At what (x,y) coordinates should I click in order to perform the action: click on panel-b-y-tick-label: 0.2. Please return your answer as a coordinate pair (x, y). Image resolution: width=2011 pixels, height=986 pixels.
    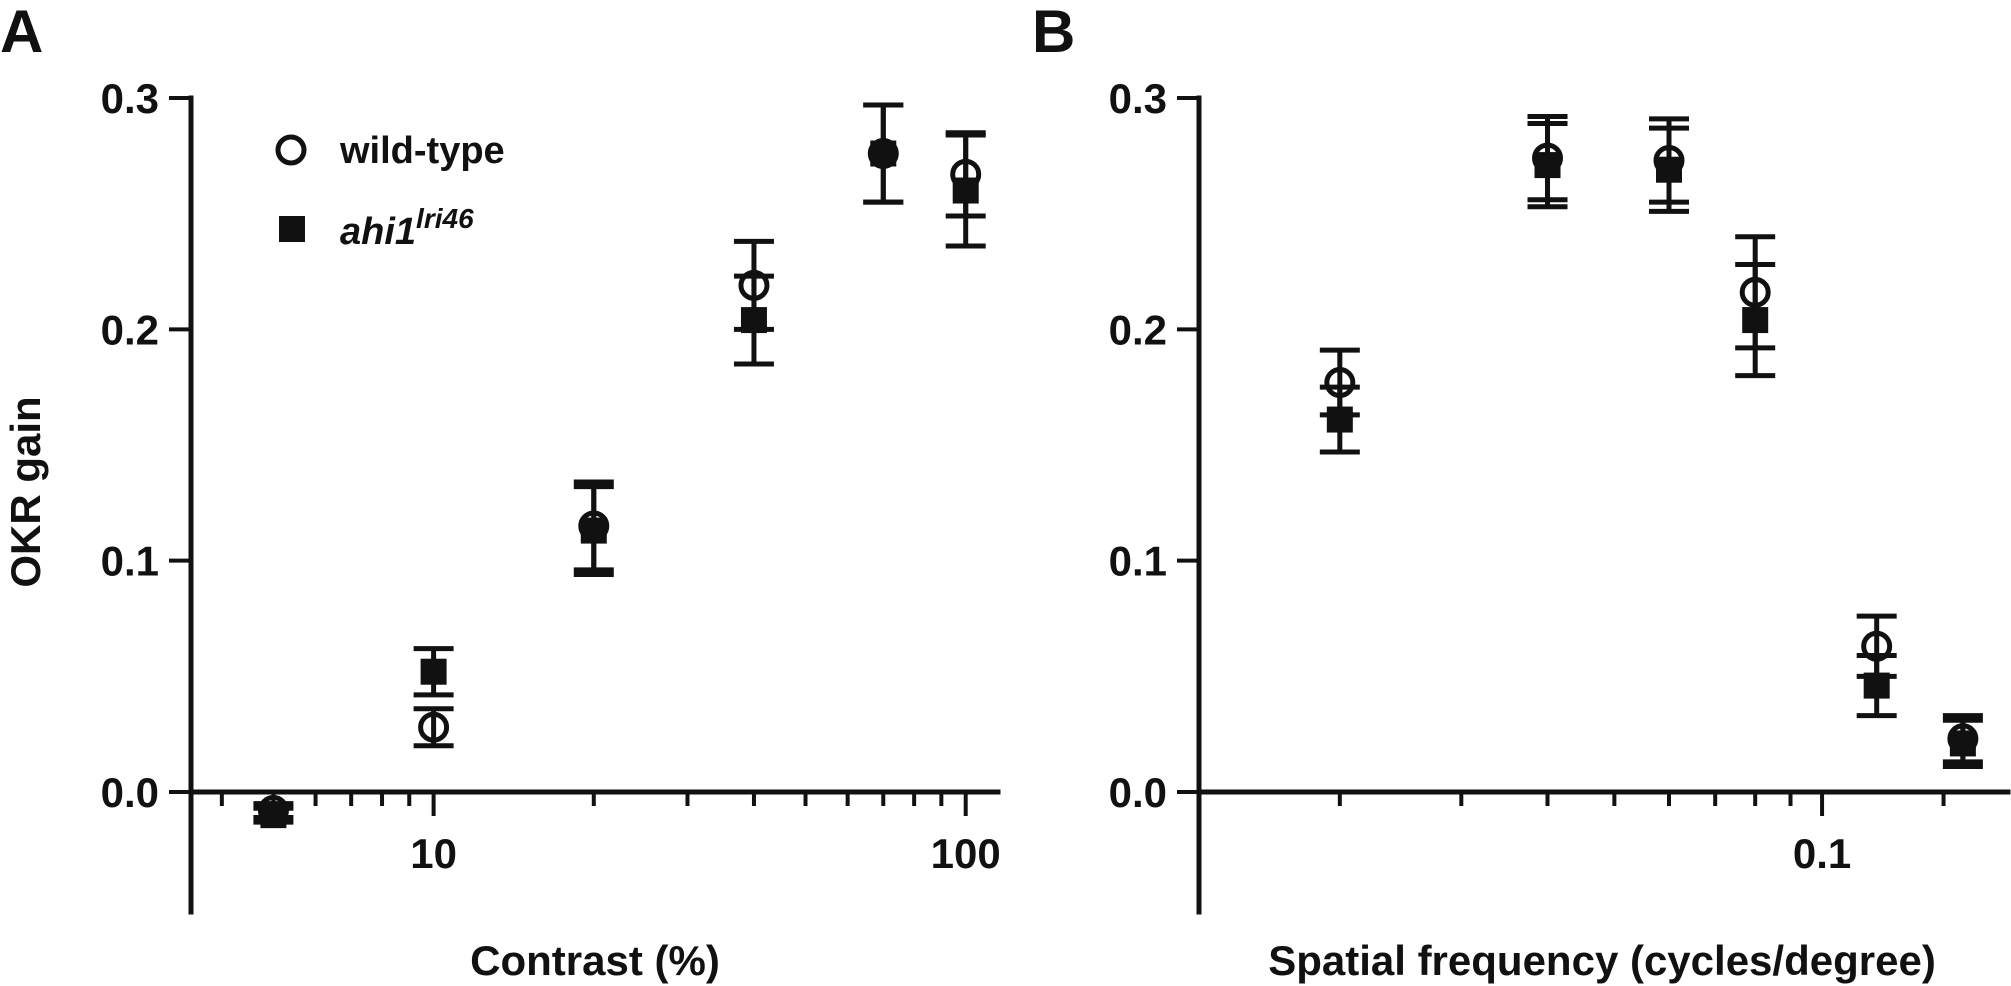
    Looking at the image, I should click on (1138, 329).